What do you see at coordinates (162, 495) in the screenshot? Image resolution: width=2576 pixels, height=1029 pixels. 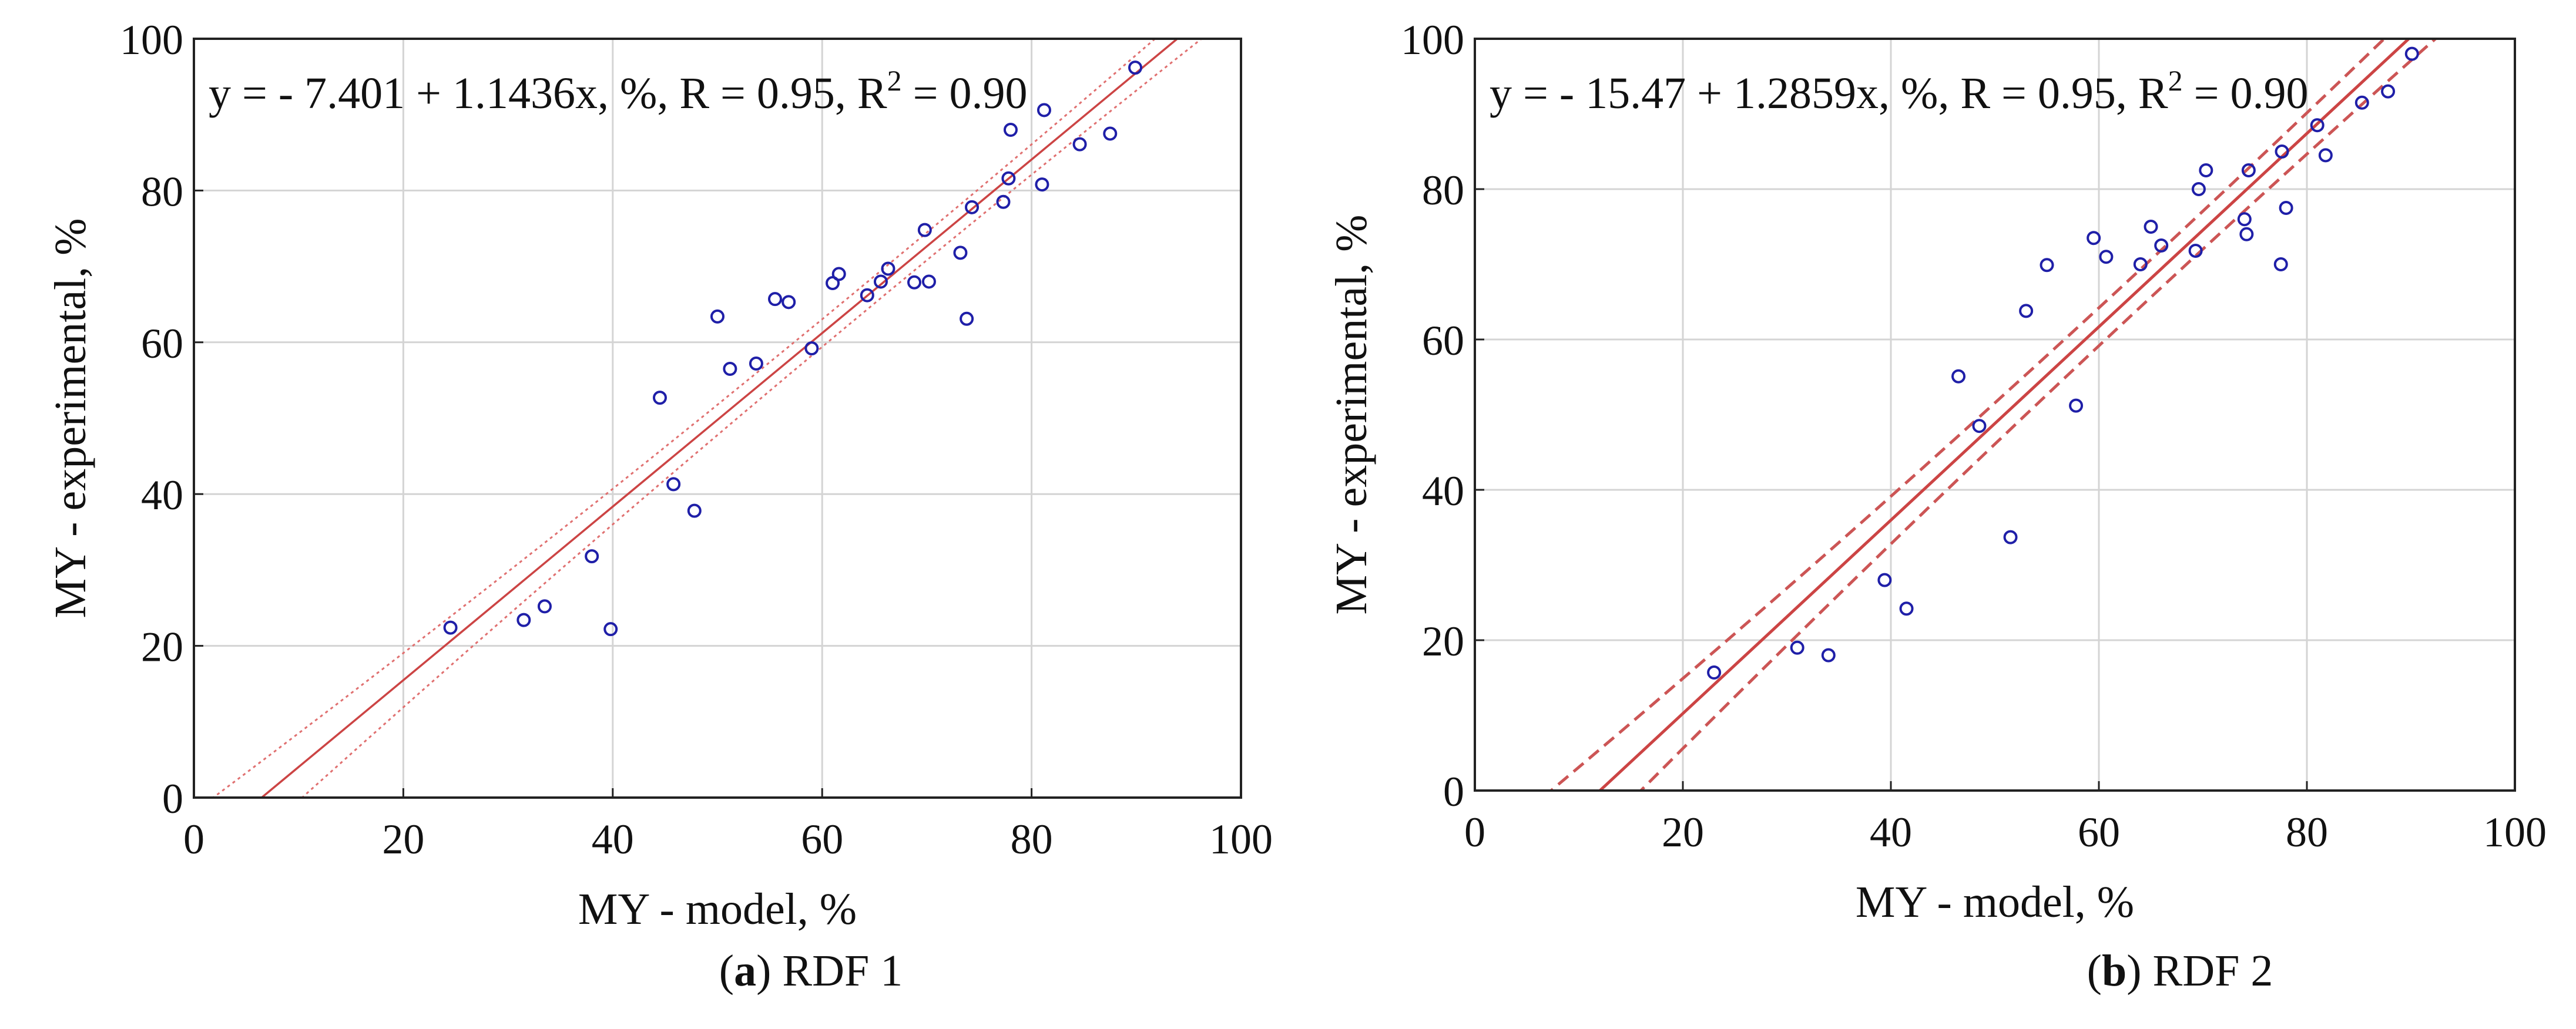 I see `y-tick-label-2: 40` at bounding box center [162, 495].